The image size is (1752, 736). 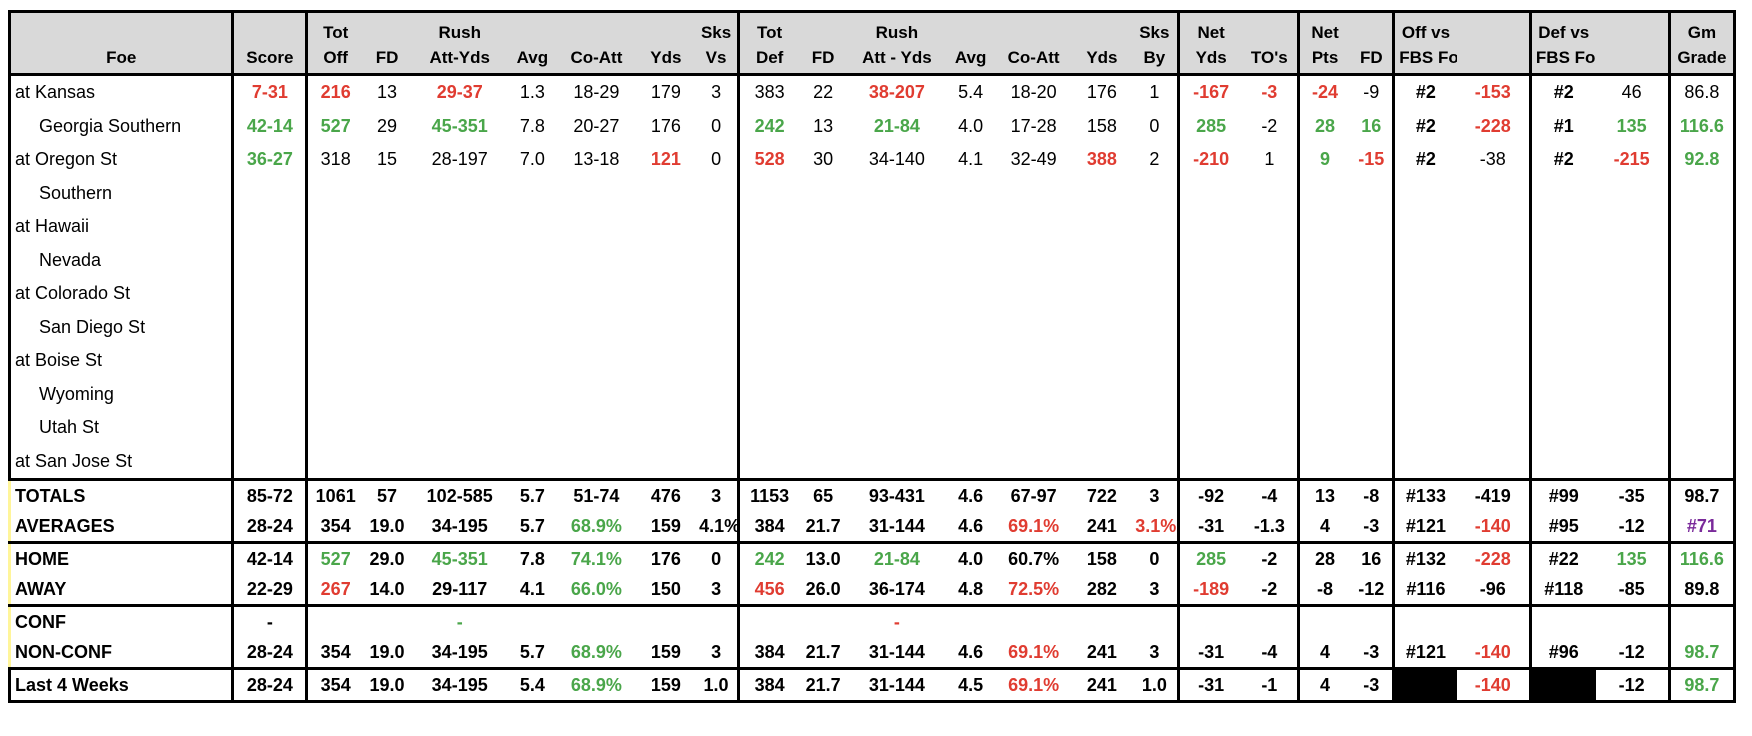 I want to click on stat-cell: 69.1%, so click(x=1033, y=653).